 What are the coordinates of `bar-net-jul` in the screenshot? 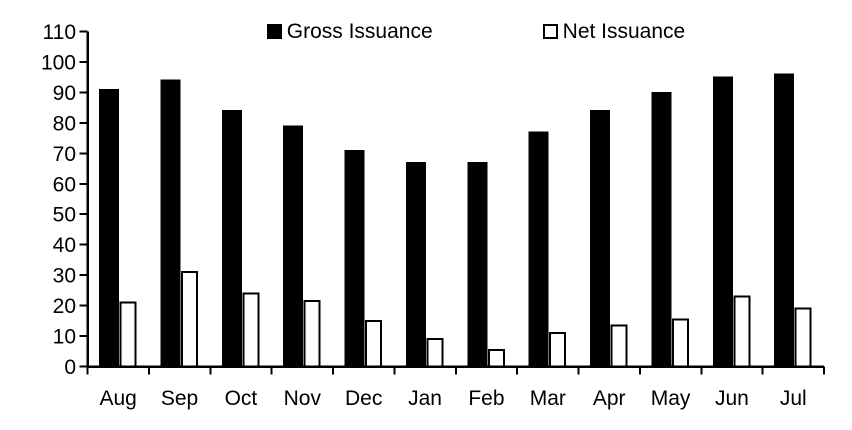 It's located at (803, 337).